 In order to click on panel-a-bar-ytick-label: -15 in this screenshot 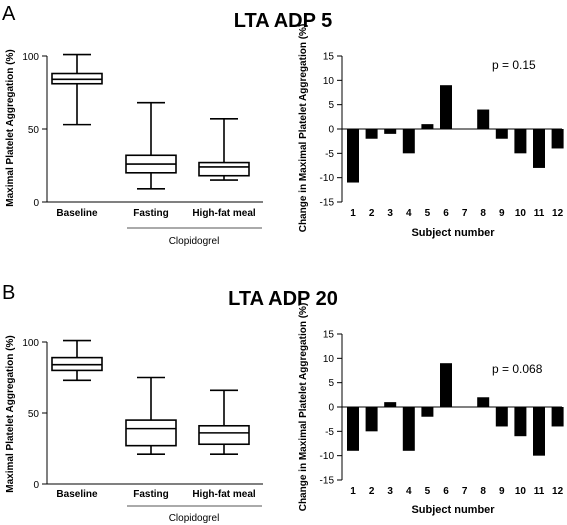, I will do `click(327, 203)`.